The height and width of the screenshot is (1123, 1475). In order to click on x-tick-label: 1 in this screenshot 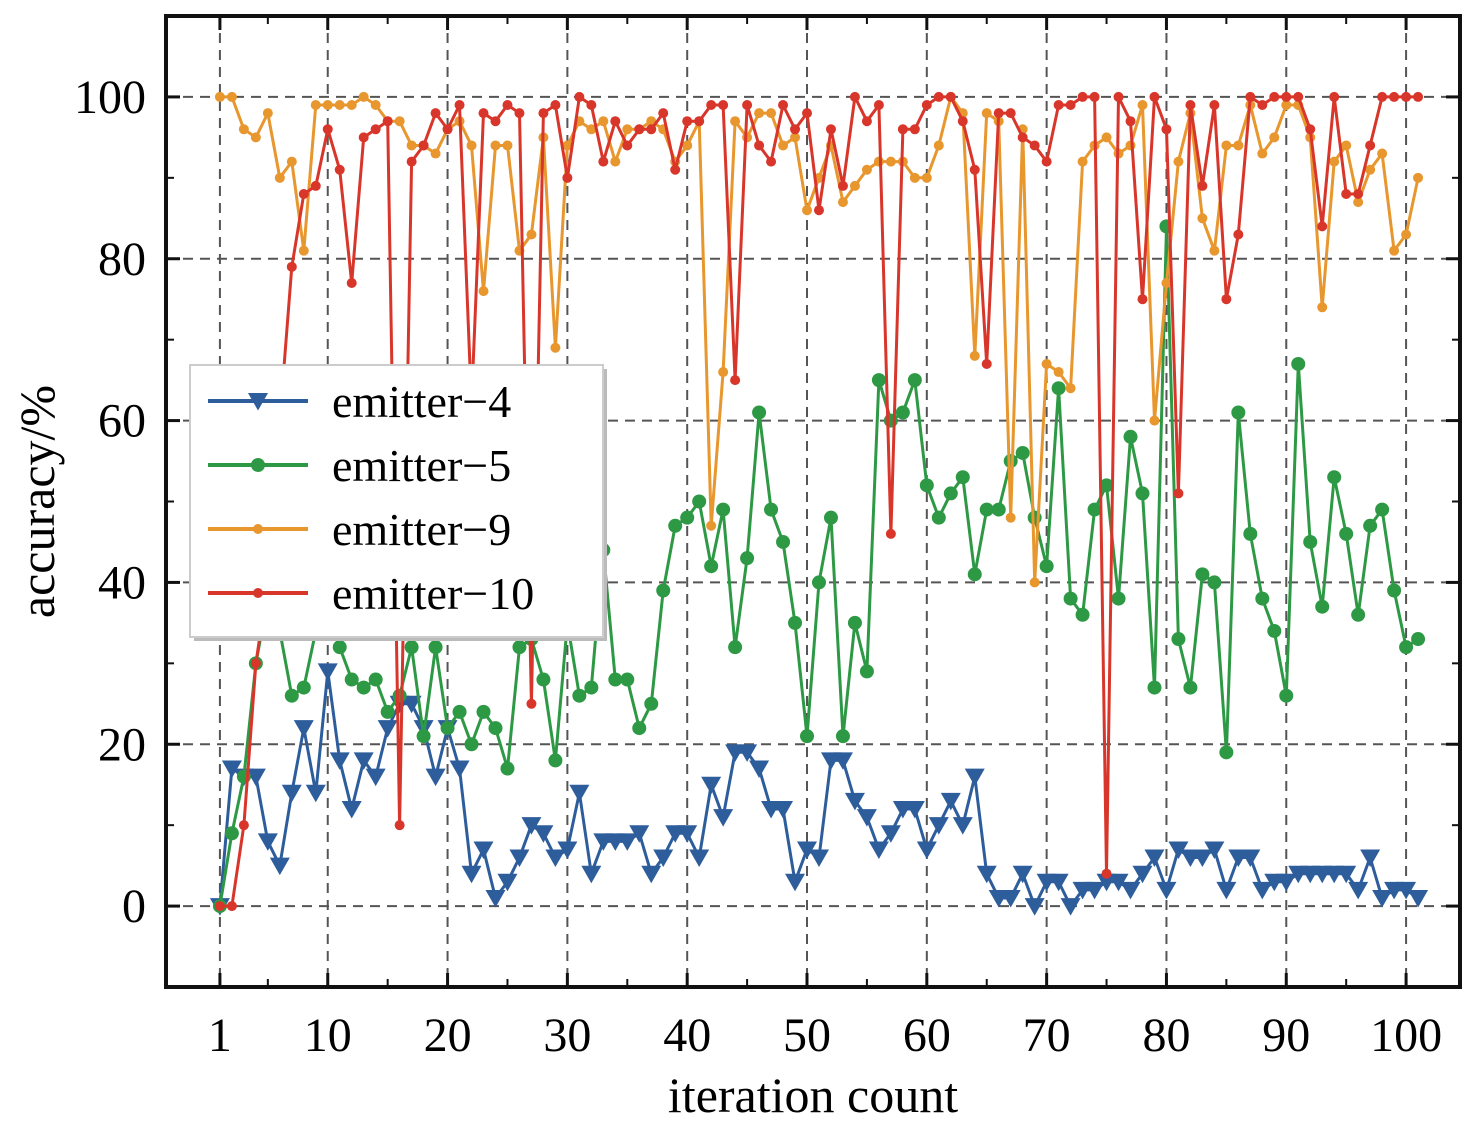, I will do `click(220, 1035)`.